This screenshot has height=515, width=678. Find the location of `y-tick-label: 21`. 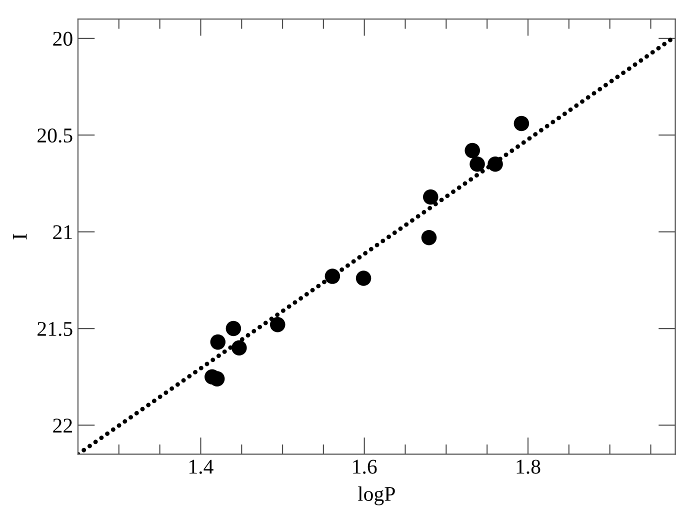

y-tick-label: 21 is located at coordinates (62, 232).